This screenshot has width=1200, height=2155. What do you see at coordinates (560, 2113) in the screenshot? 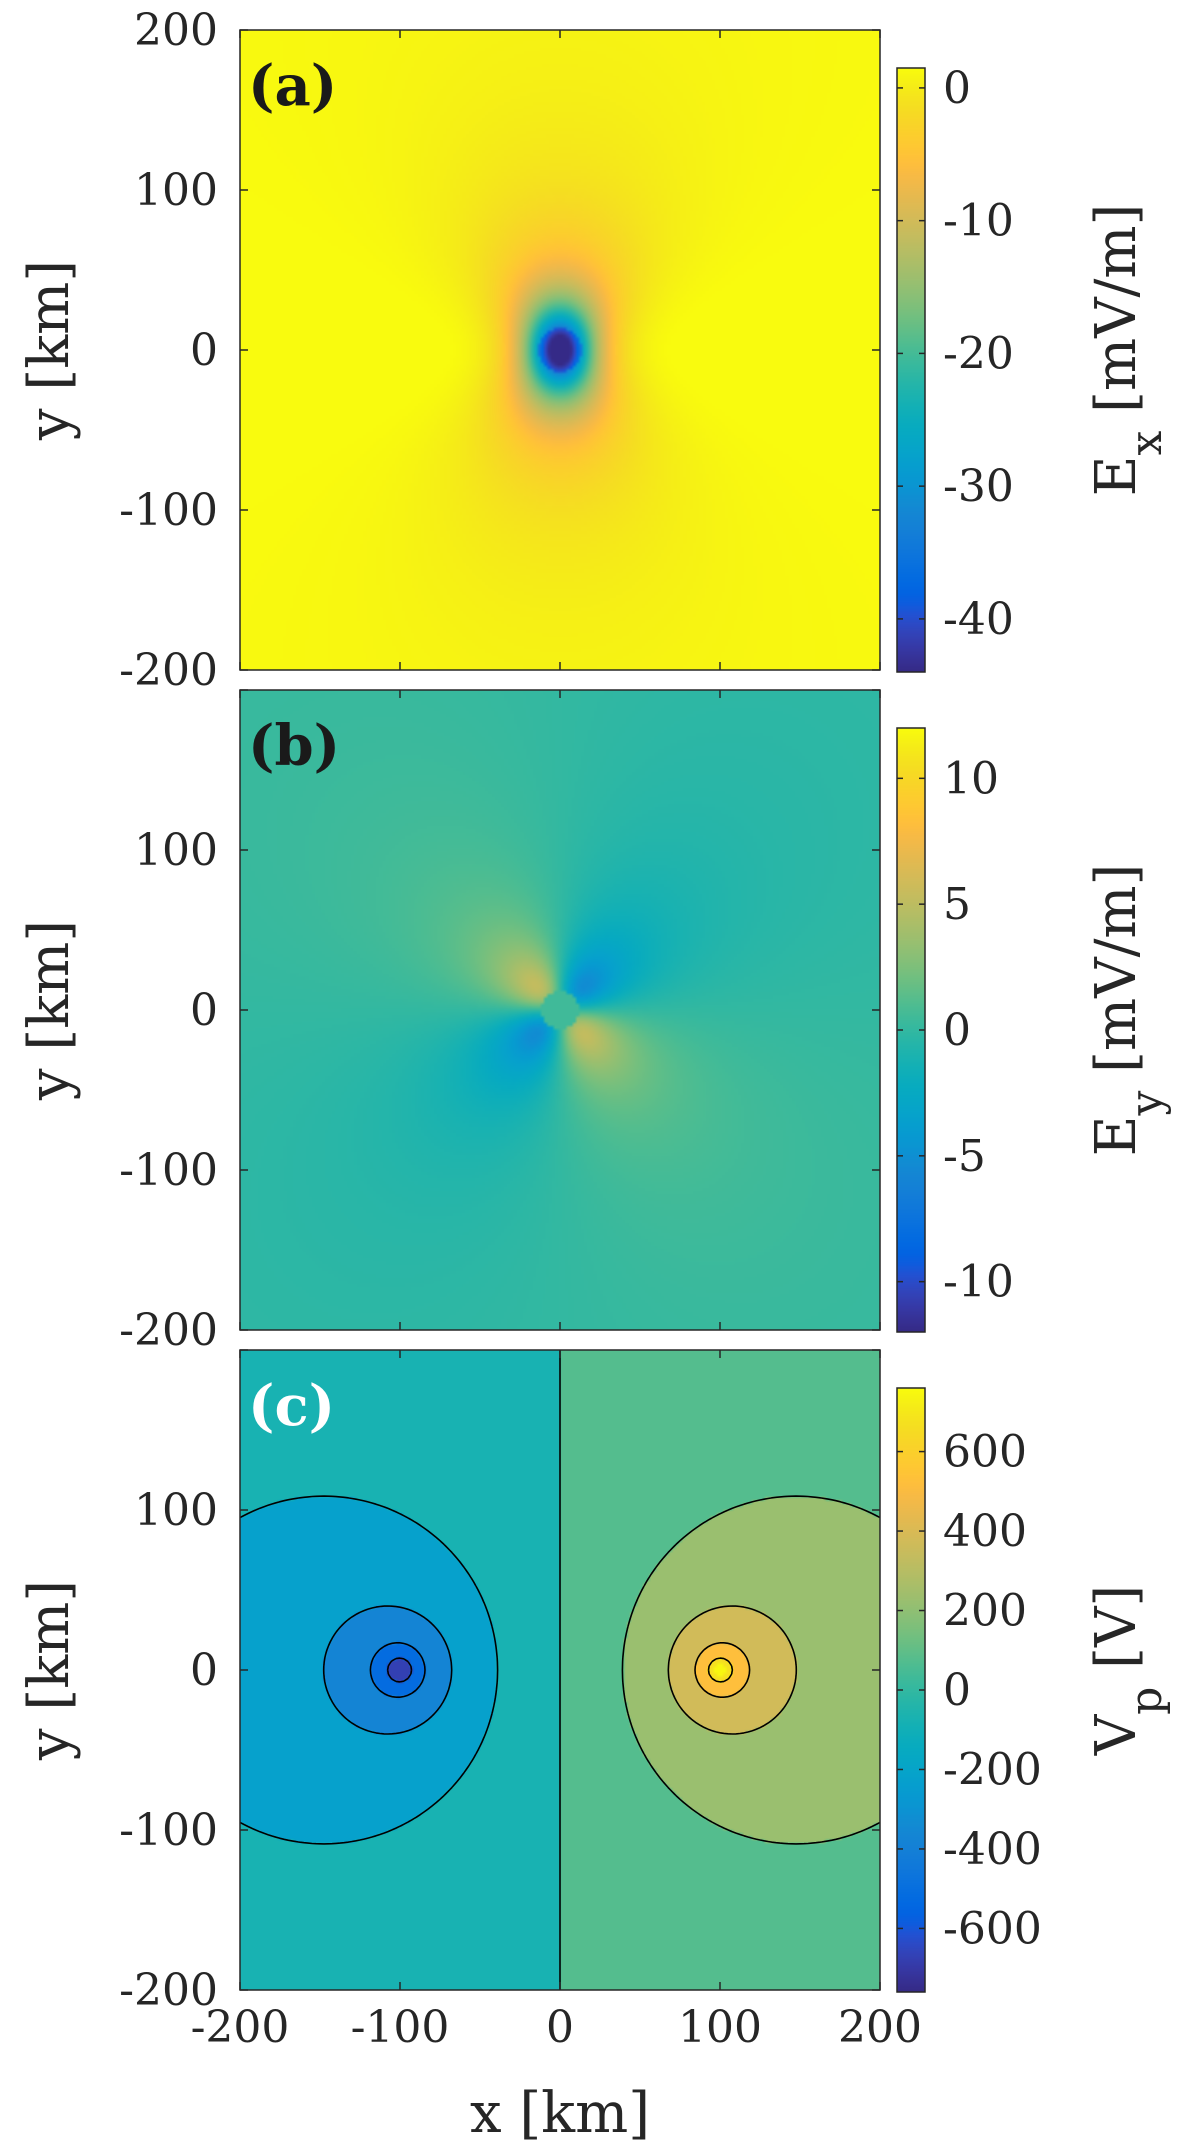
I see `x-axis-label: x [km]` at bounding box center [560, 2113].